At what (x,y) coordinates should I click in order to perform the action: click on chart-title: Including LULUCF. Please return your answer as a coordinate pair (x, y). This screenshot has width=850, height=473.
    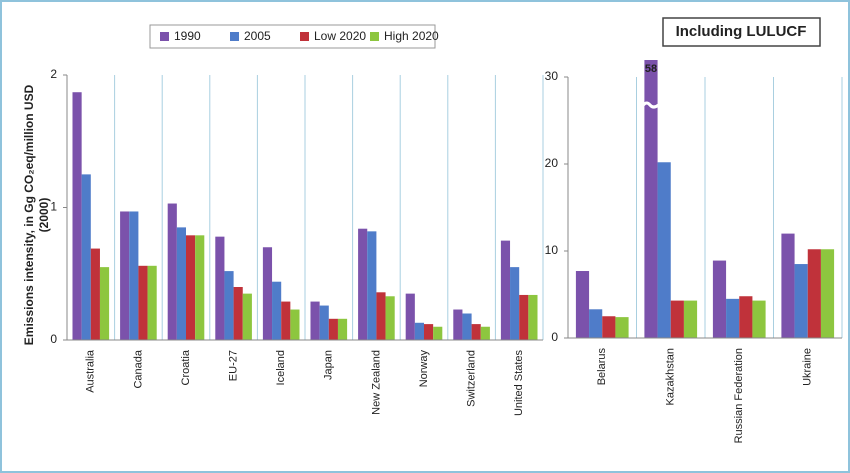
    Looking at the image, I should click on (741, 31).